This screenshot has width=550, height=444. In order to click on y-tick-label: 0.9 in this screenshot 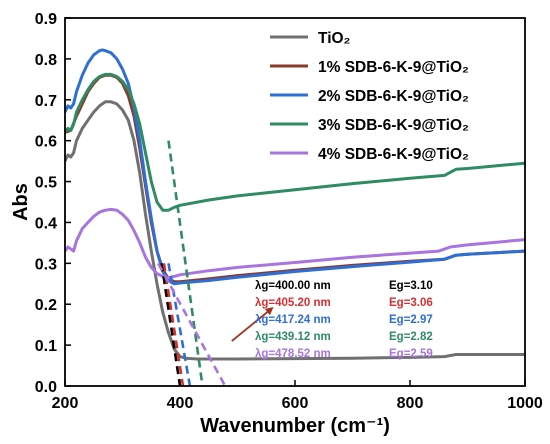, I will do `click(46, 19)`.